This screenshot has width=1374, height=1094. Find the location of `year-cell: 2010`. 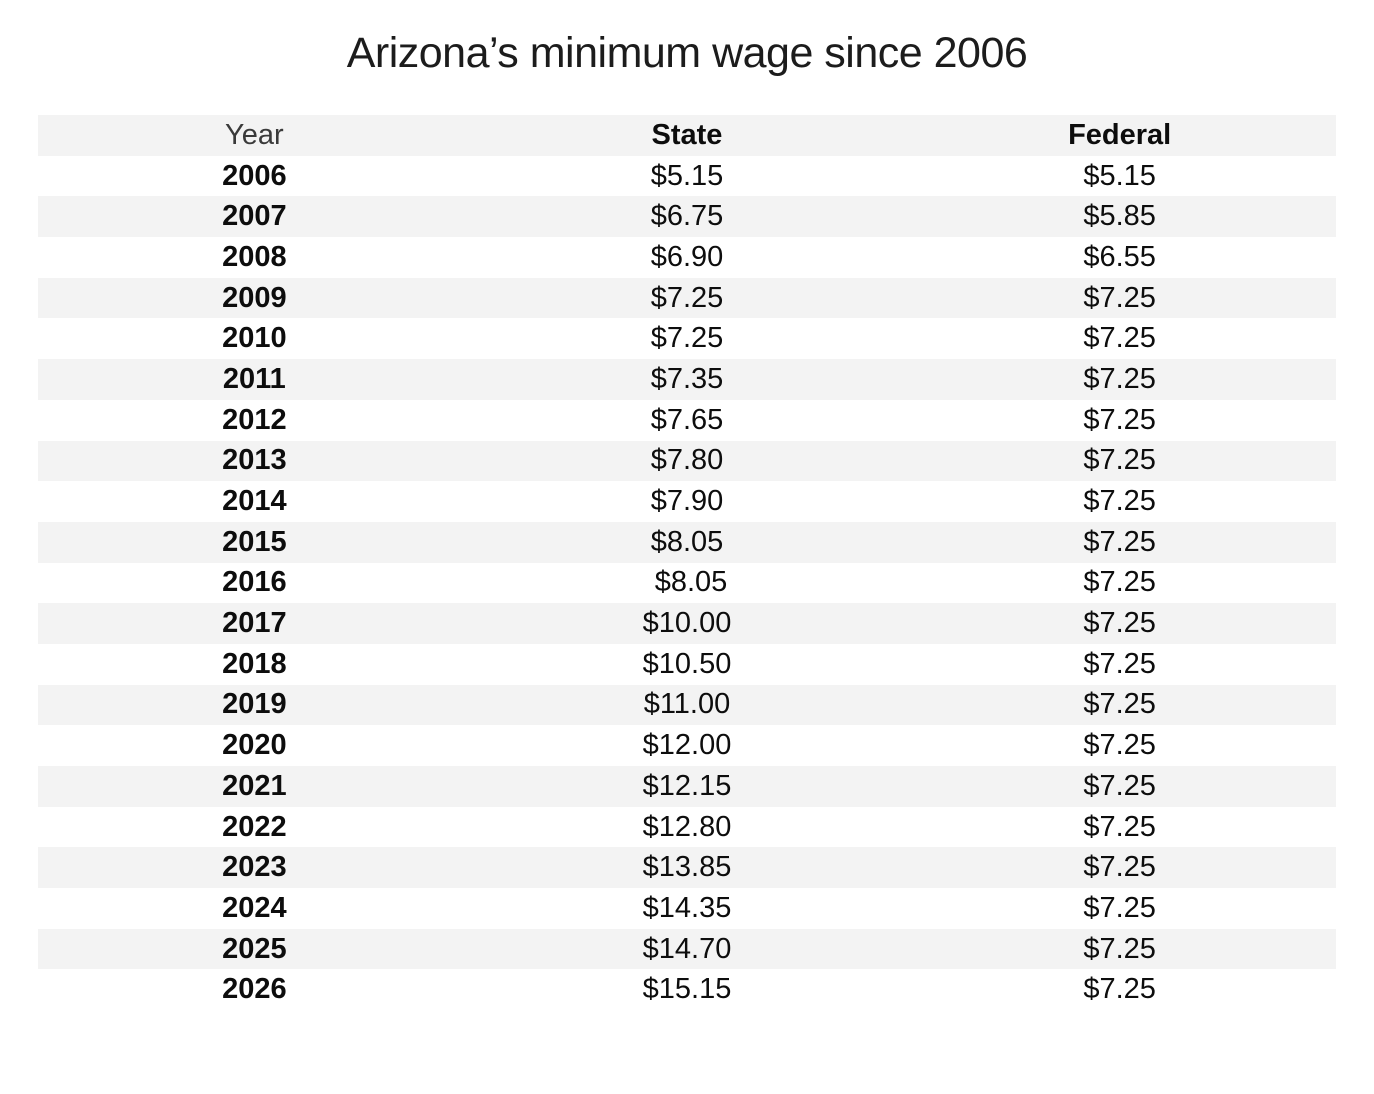

year-cell: 2010 is located at coordinates (254, 338).